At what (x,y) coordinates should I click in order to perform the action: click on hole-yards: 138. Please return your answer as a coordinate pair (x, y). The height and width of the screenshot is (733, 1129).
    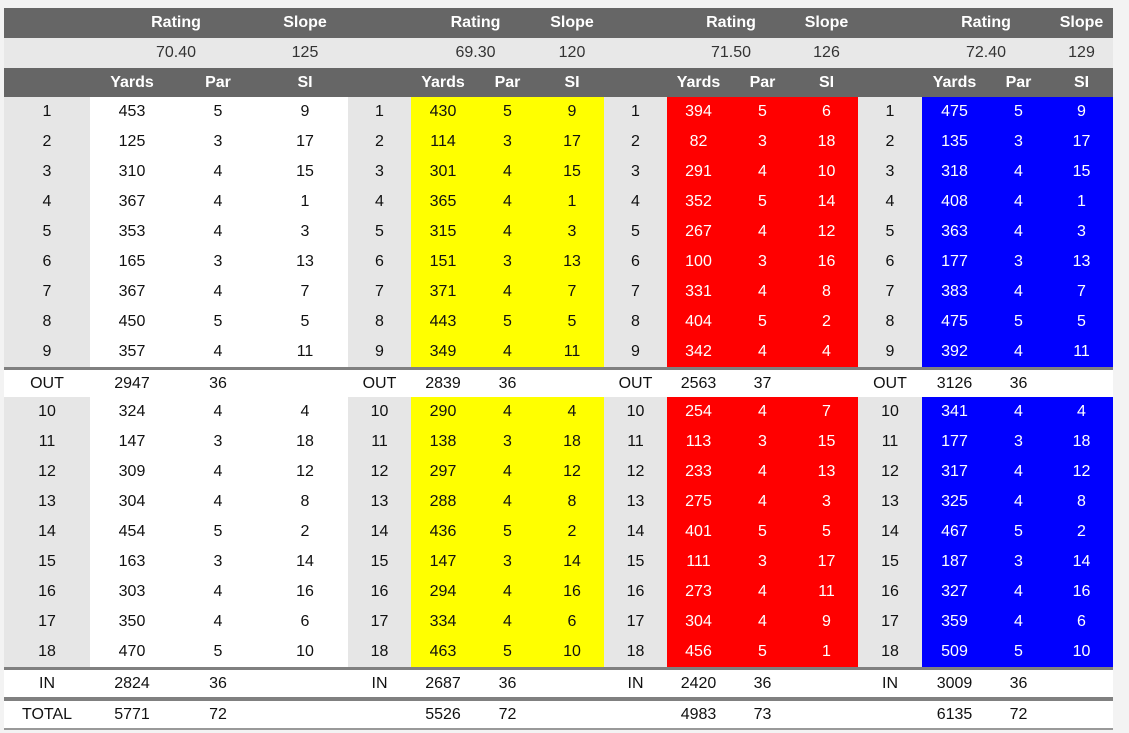
    Looking at the image, I should click on (443, 442).